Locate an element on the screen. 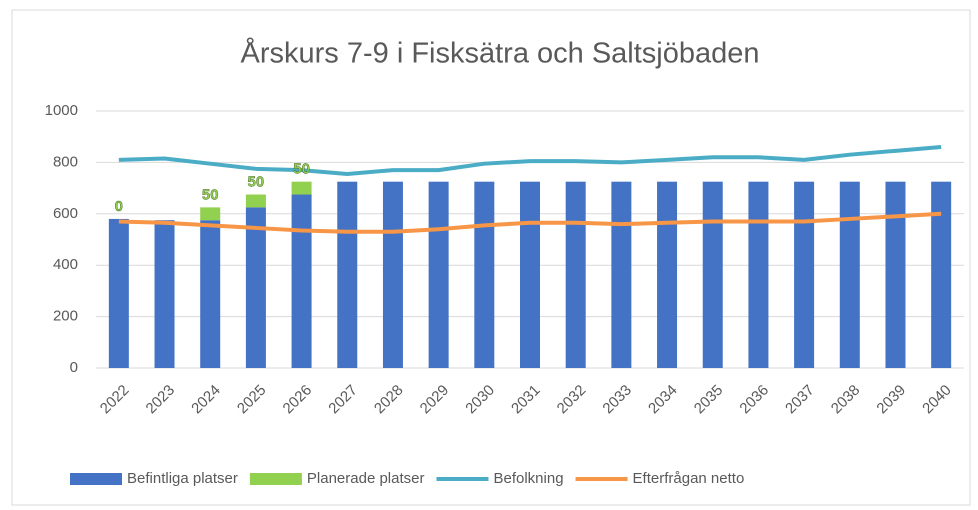  legend-label: Befolkning is located at coordinates (528, 478).